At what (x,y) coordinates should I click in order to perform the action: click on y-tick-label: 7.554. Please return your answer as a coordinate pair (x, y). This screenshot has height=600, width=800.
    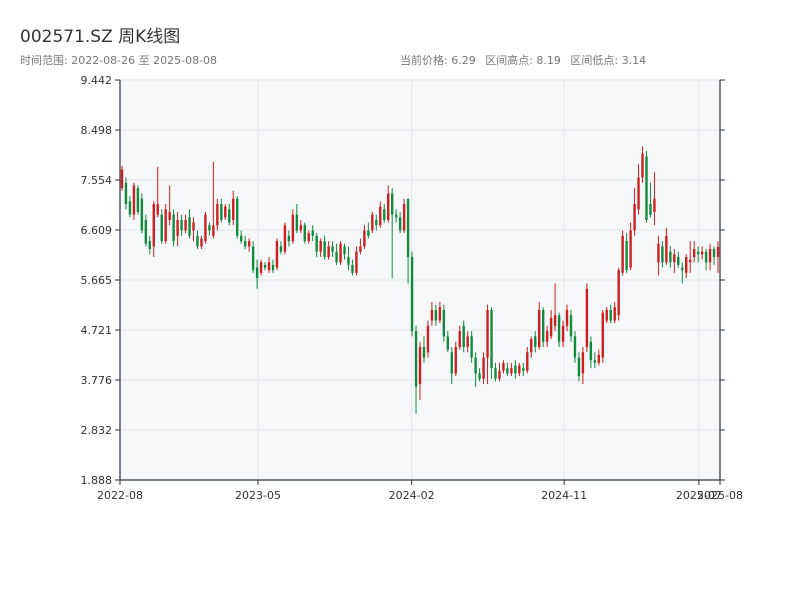
    Looking at the image, I should click on (97, 180).